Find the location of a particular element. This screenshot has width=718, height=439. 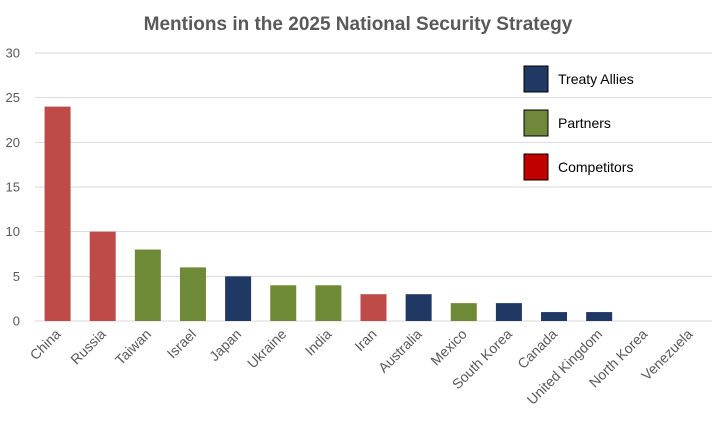

legend-swatch-competitors is located at coordinates (536, 167).